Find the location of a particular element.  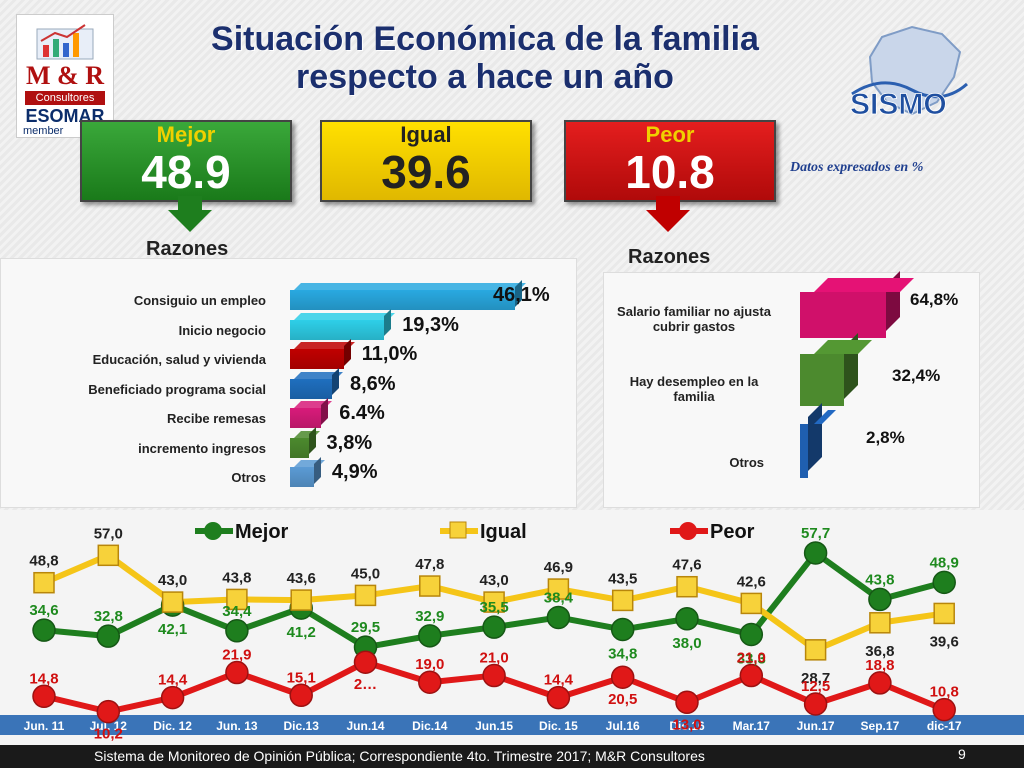

mejor-value: 48.9 is located at coordinates (186, 172).